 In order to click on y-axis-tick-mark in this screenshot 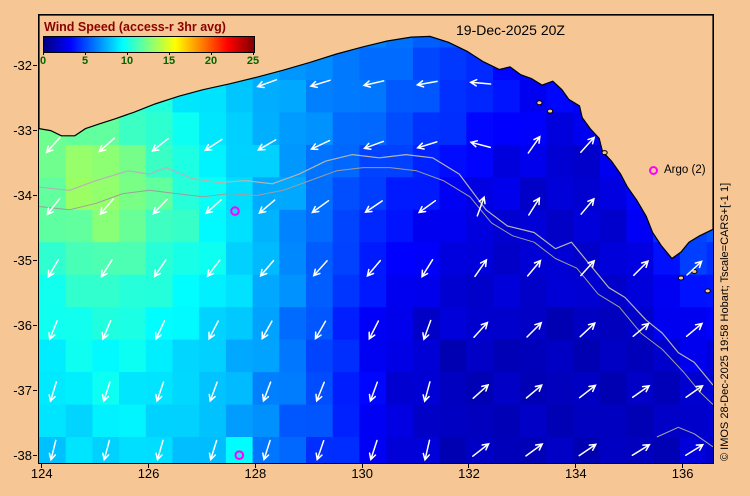, I will do `click(35, 66)`.